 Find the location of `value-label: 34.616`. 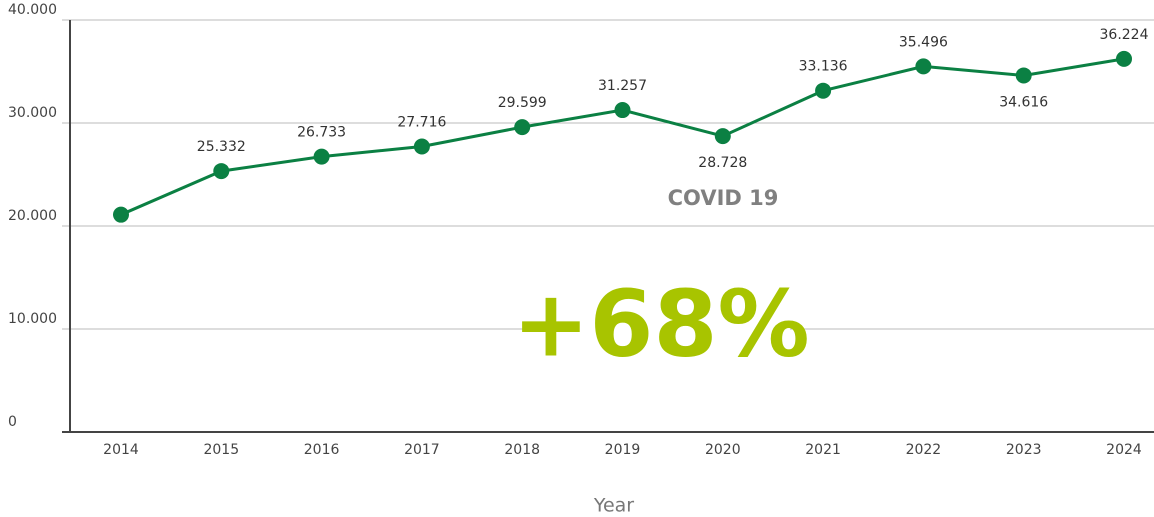

value-label: 34.616 is located at coordinates (1023, 102).